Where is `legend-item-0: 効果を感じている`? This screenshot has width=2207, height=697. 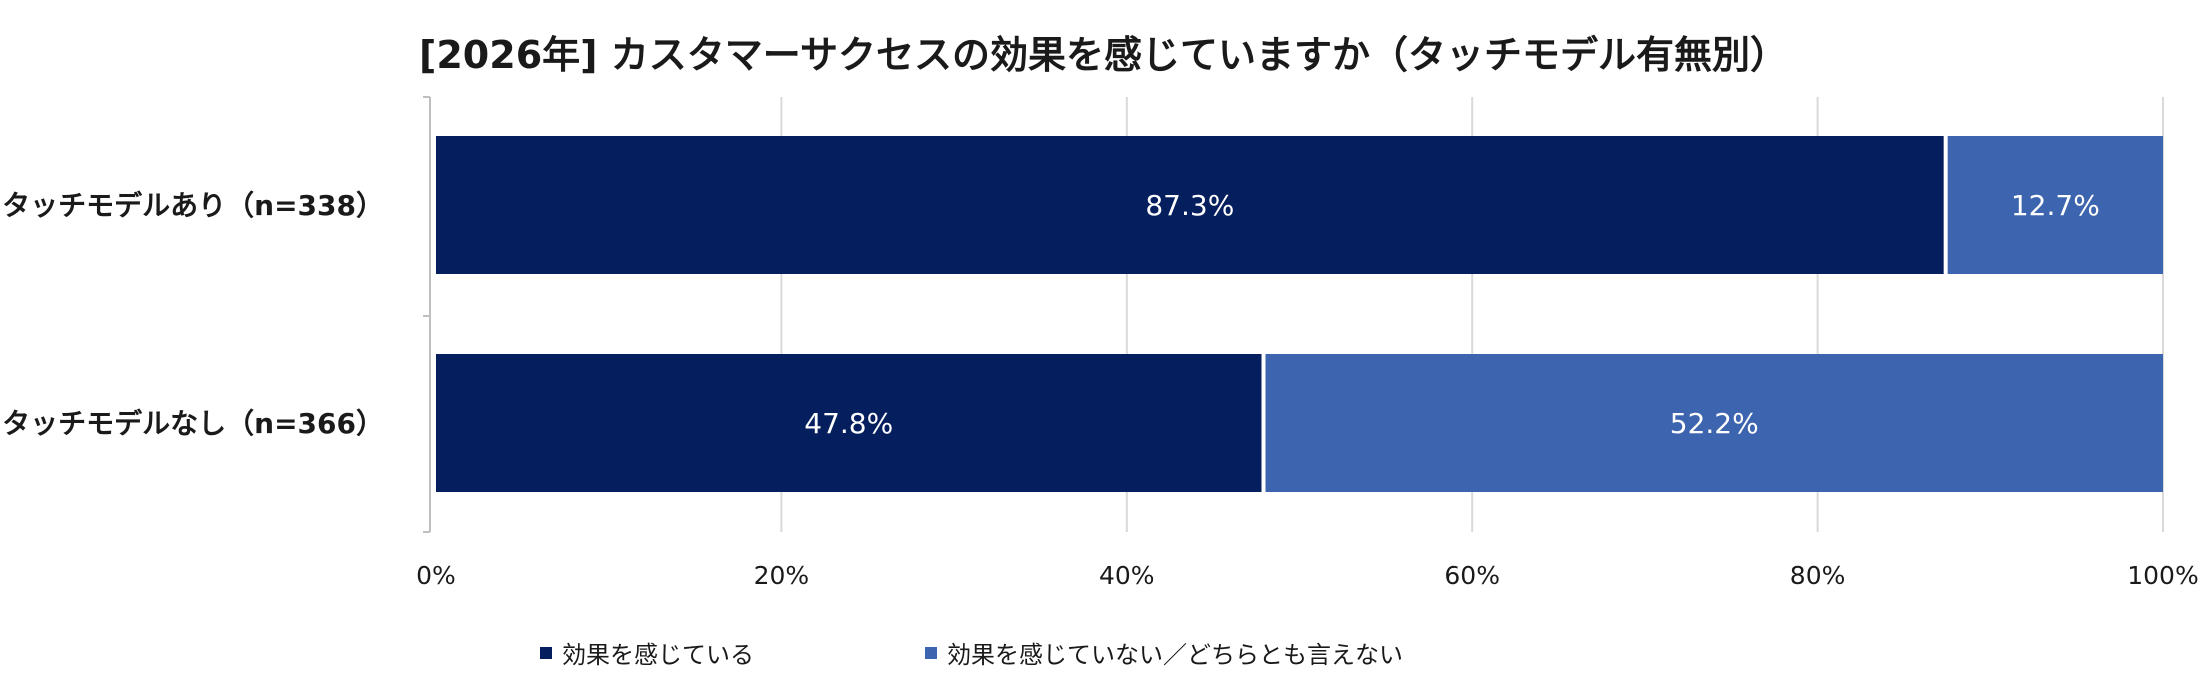 legend-item-0: 効果を感じている is located at coordinates (647, 652).